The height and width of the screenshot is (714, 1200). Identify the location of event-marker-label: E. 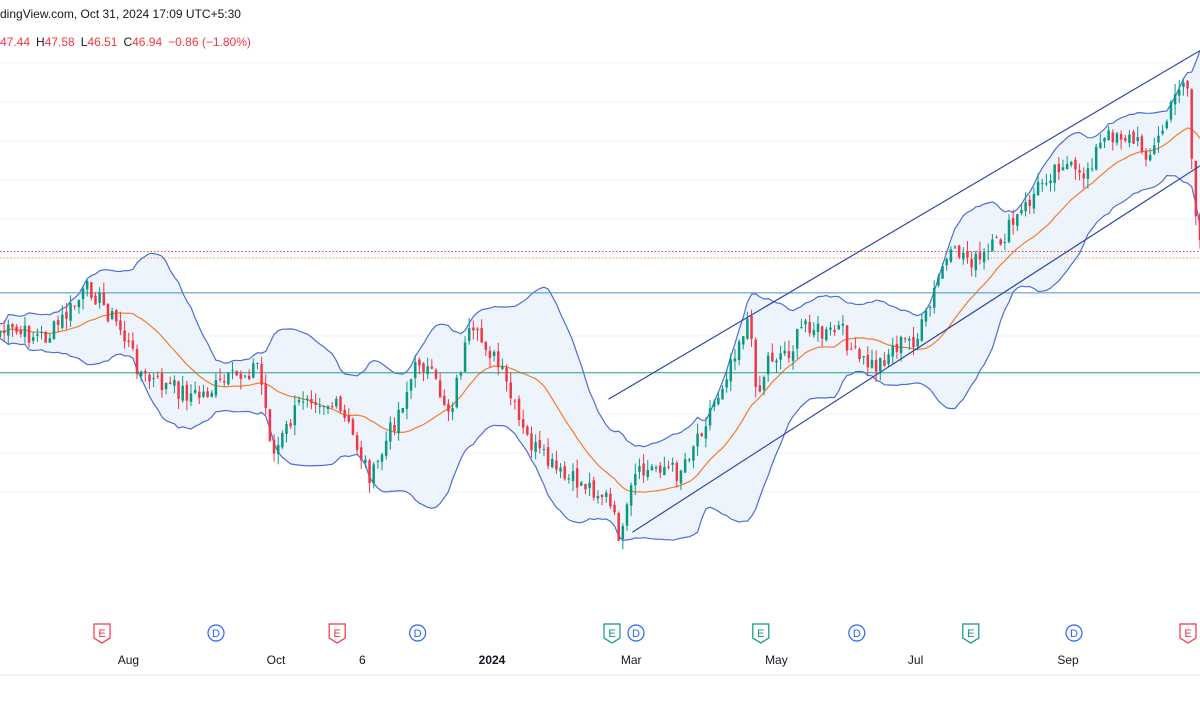
(101, 634).